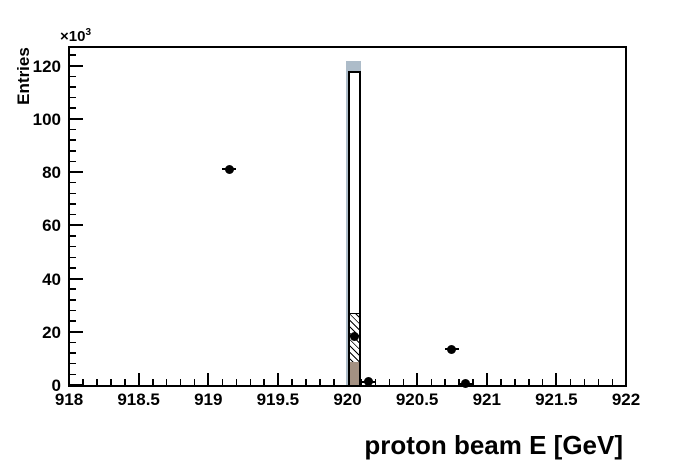  Describe the element at coordinates (46, 66) in the screenshot. I see `y-tick-label: 120` at that location.